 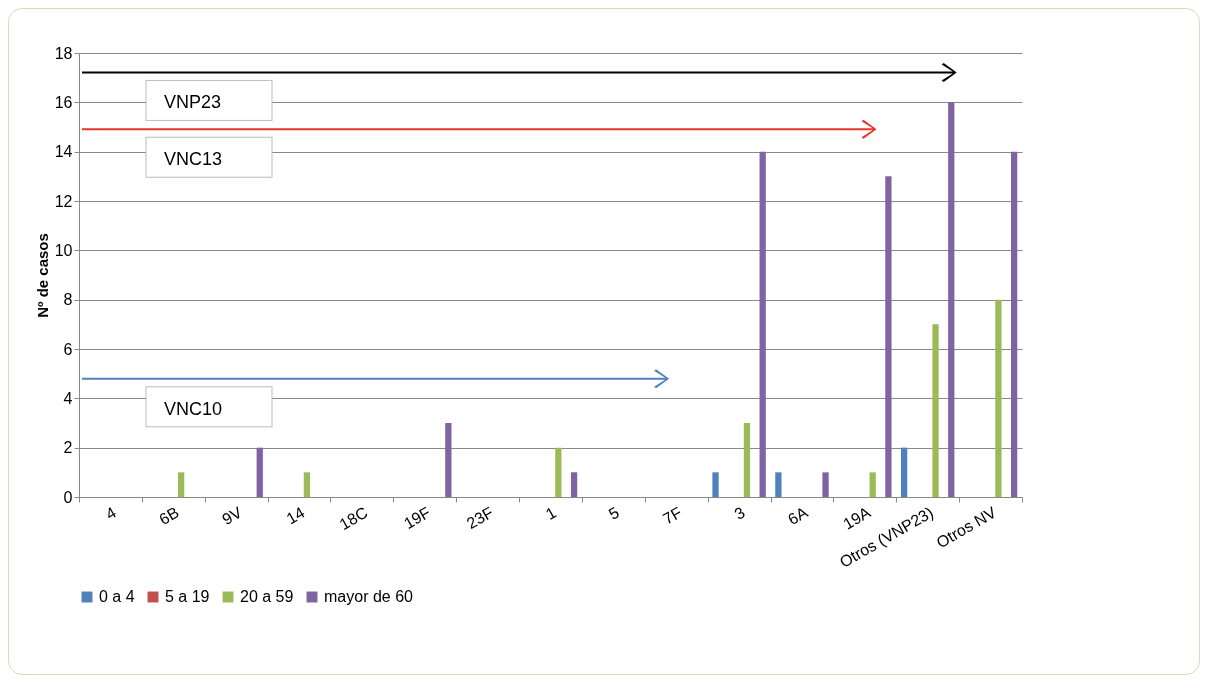 What do you see at coordinates (551, 513) in the screenshot?
I see `x-tick-label: 1` at bounding box center [551, 513].